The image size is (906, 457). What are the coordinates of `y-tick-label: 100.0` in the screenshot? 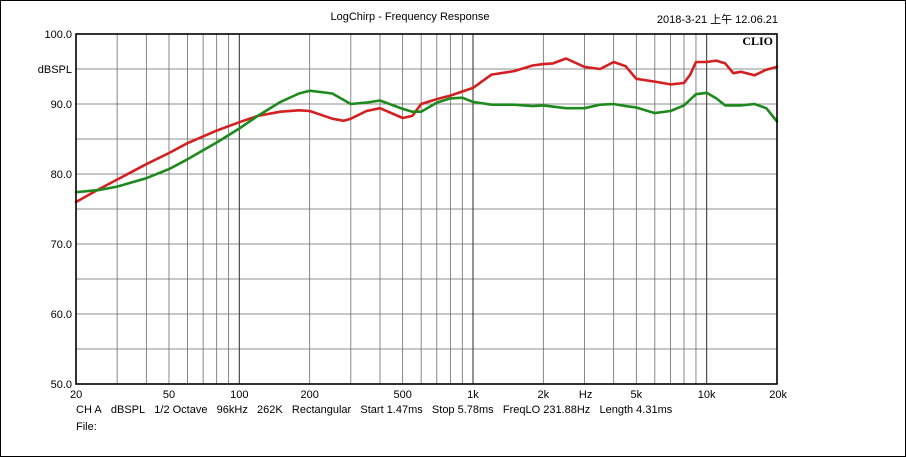 It's located at (58, 35).